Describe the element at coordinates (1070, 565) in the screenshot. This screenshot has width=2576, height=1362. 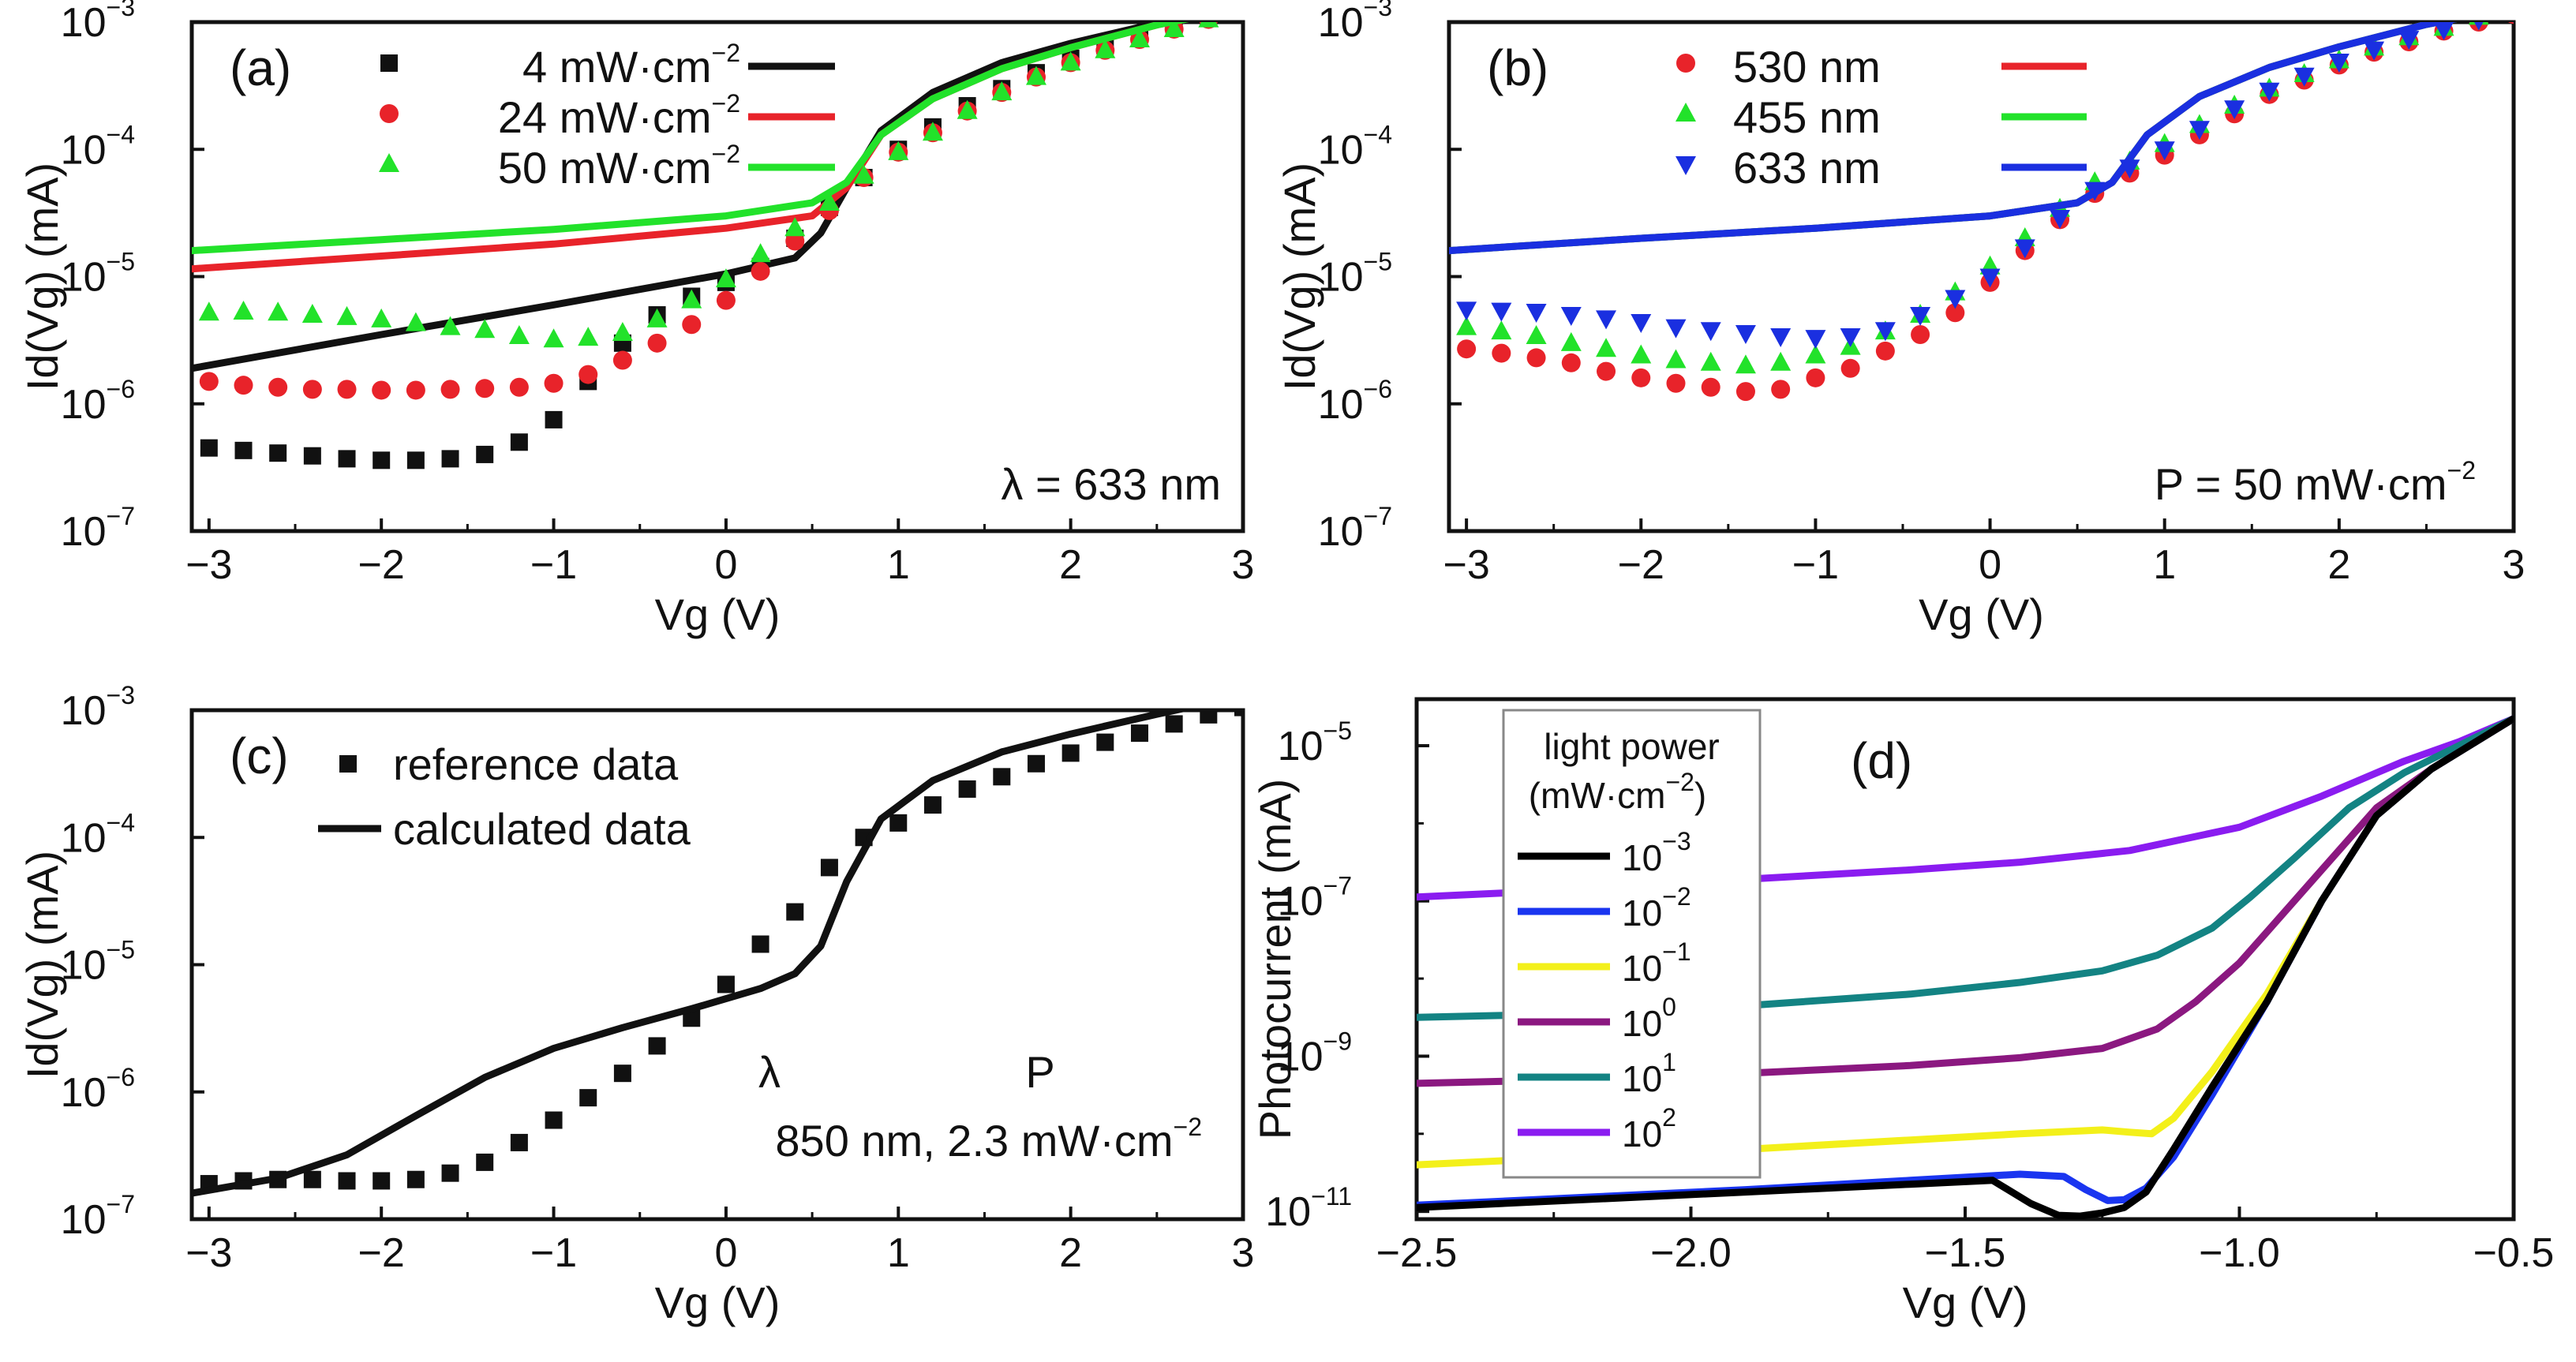
I see `x-tick-label: 2` at that location.